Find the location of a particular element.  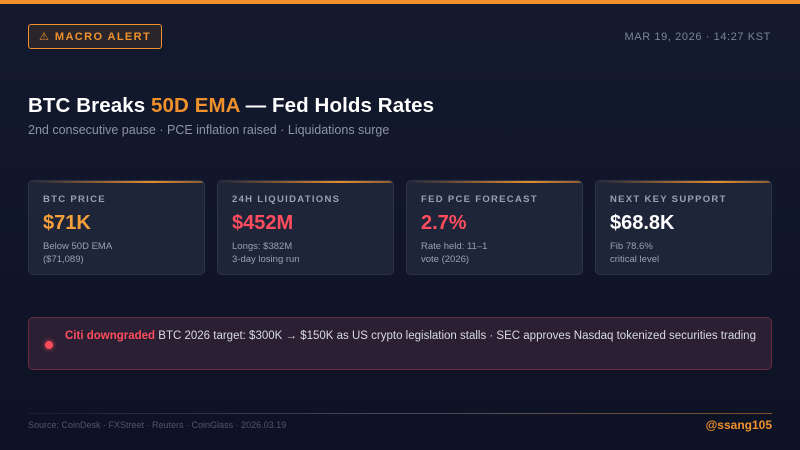

card-note: Below 50D EMA ($71,089) is located at coordinates (116, 253).